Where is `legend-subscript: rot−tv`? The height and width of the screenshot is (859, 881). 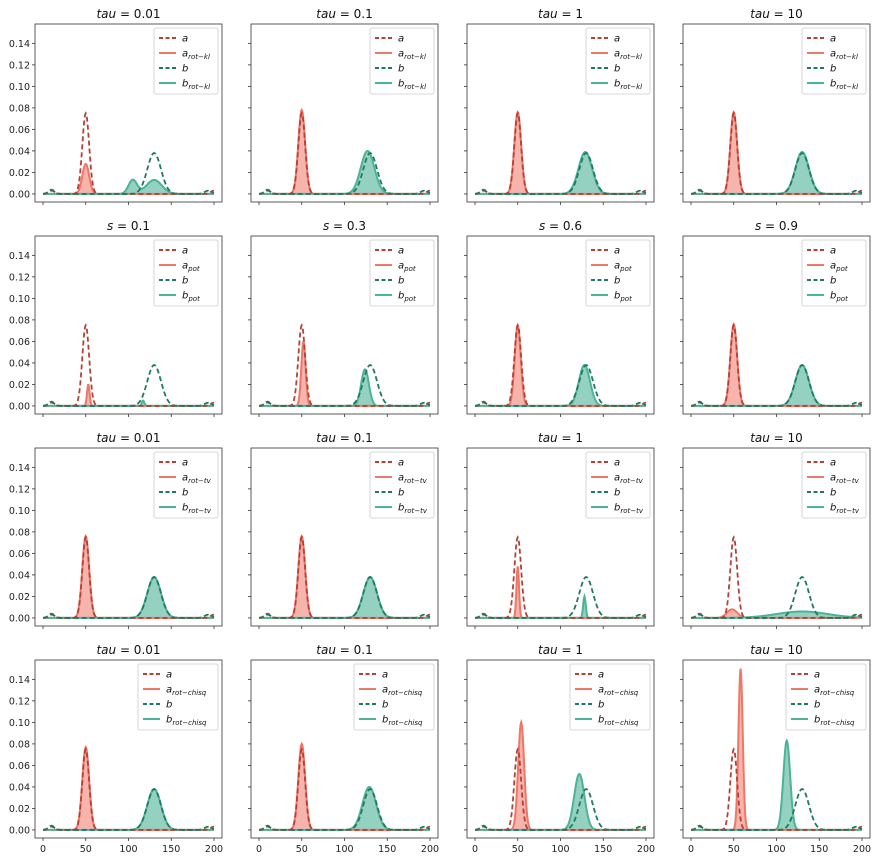
legend-subscript: rot−tv is located at coordinates (632, 511).